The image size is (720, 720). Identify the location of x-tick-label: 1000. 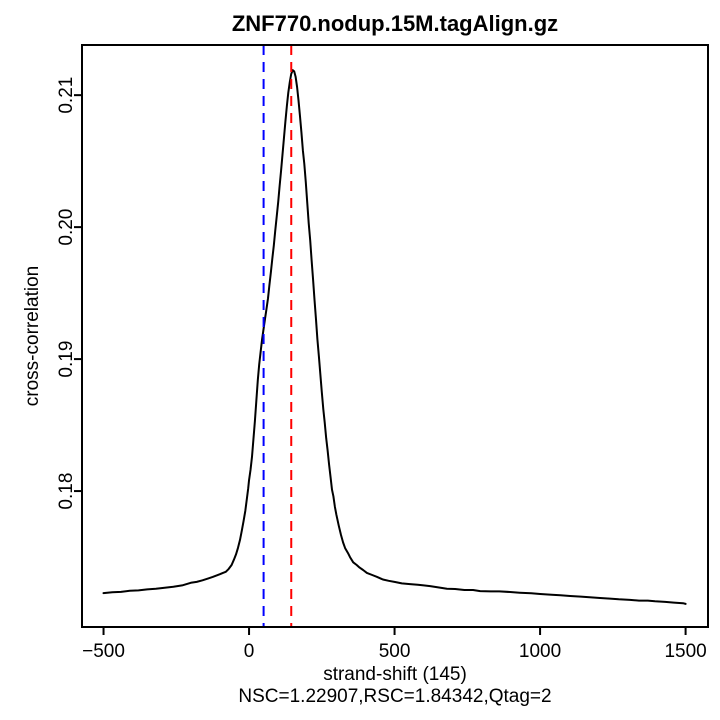
(540, 651).